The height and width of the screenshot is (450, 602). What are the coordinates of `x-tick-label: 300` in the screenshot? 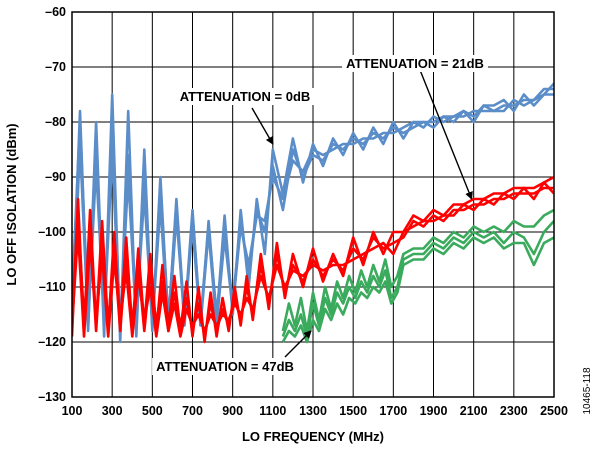 It's located at (112, 411).